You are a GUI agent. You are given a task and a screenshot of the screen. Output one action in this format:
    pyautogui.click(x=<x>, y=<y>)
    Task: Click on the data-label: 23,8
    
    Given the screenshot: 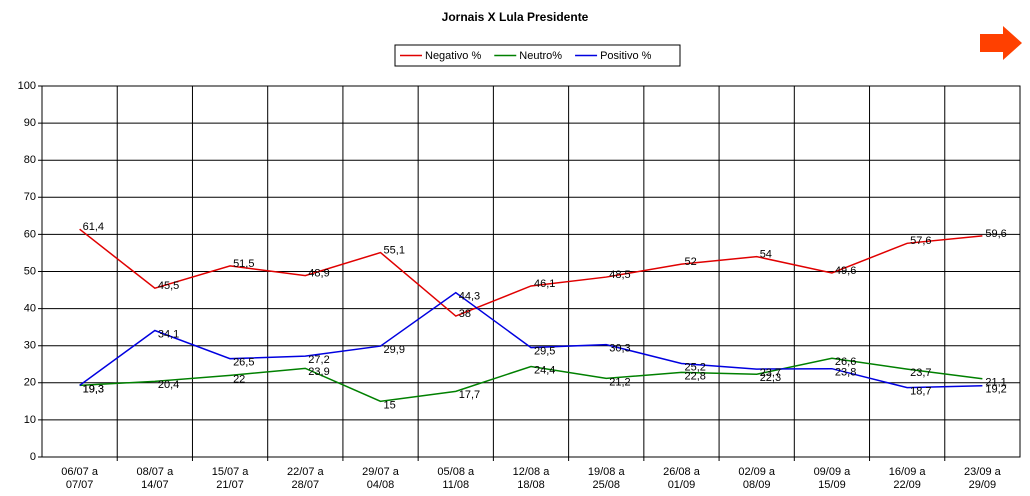 What is the action you would take?
    pyautogui.click(x=845, y=373)
    